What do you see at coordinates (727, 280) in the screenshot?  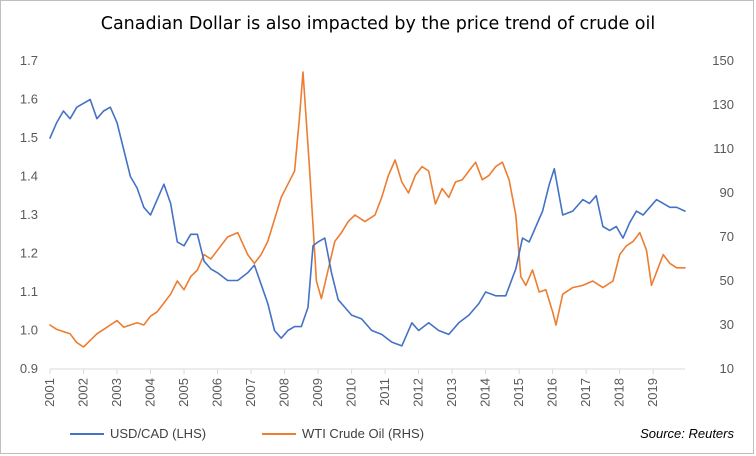 I see `y-right-tick-label: 50` at bounding box center [727, 280].